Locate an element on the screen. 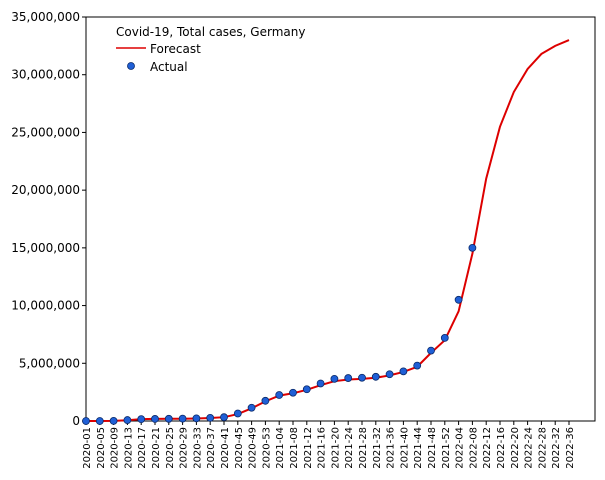 The height and width of the screenshot is (480, 605). legend-label: Forecast is located at coordinates (175, 49).